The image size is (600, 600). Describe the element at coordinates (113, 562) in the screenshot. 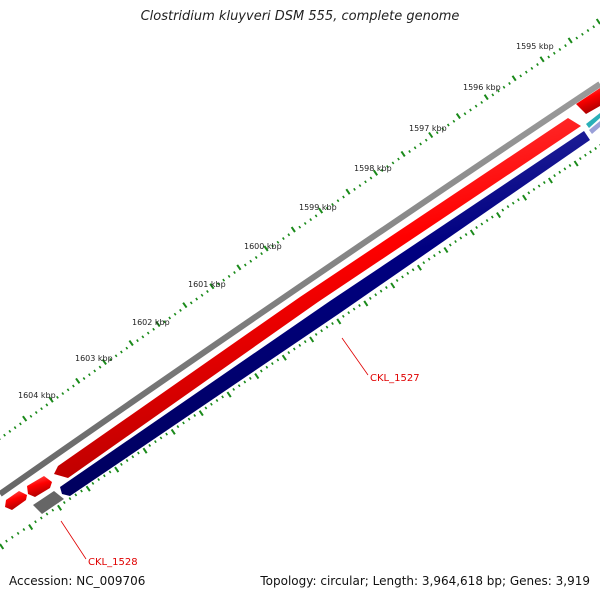

I see `gene-label-ckl-1528: CKL_1528` at that location.